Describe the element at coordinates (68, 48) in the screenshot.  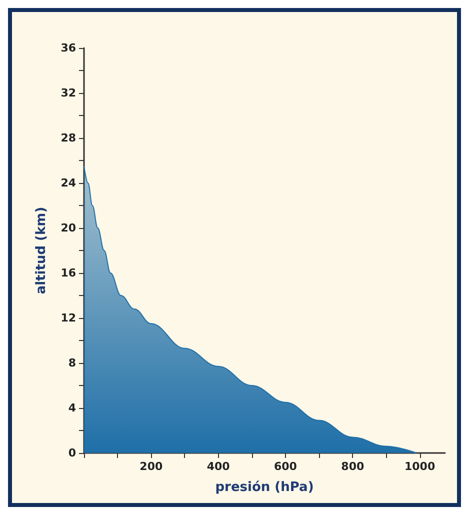
I see `y-tick-label: 36` at that location.